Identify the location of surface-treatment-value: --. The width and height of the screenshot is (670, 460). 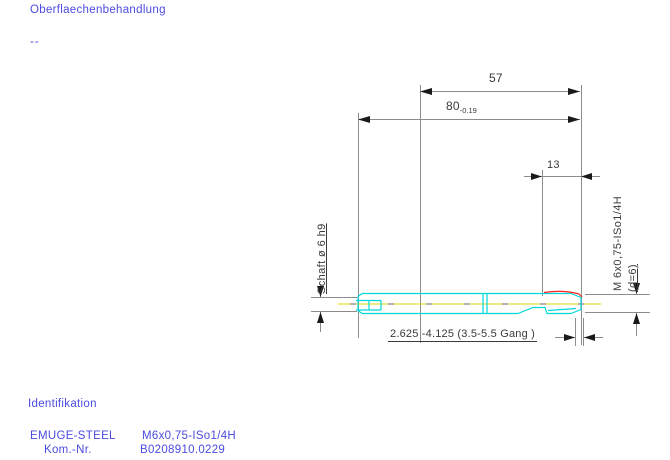
(35, 42).